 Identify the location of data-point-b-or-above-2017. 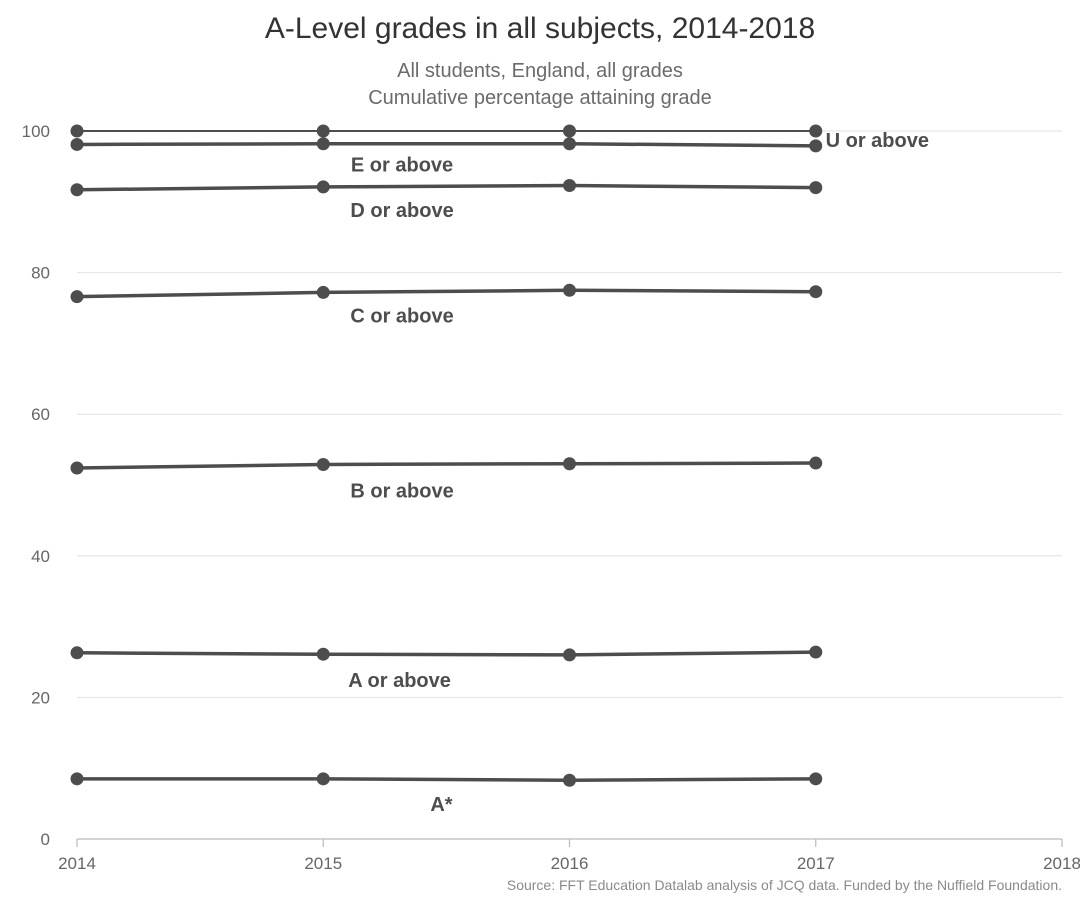
(816, 463).